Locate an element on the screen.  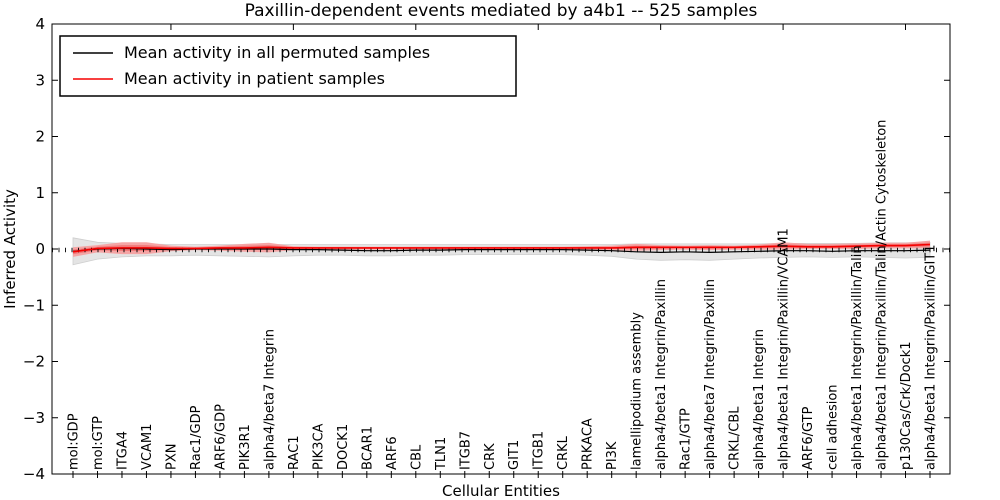
x-tick-label: ARF6/GDP is located at coordinates (220, 437).